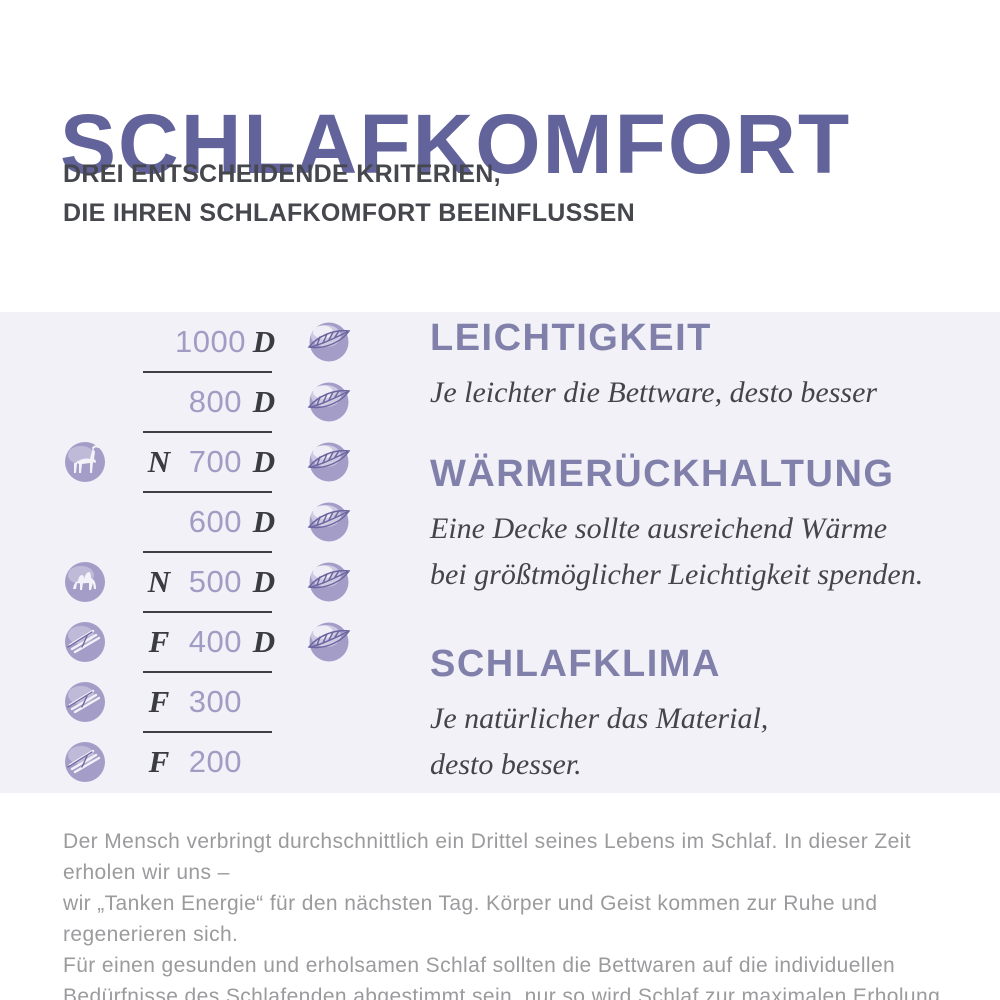 Image resolution: width=1000 pixels, height=1000 pixels. I want to click on scale-row: 600 D, so click(190, 522).